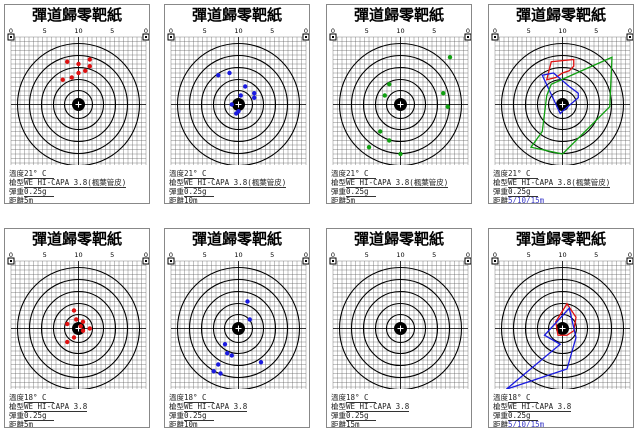 The height and width of the screenshot is (435, 639). I want to click on temperature-row: 溫度18° C, so click(515, 398).